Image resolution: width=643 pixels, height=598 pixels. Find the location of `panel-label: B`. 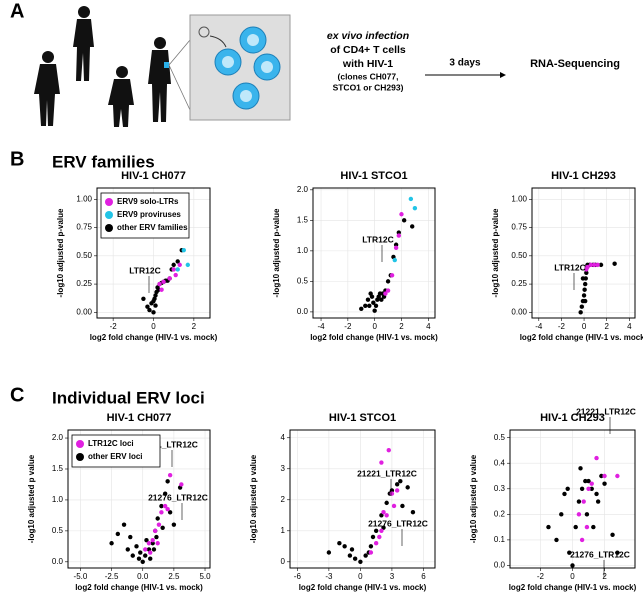

panel-label: B is located at coordinates (17, 159).